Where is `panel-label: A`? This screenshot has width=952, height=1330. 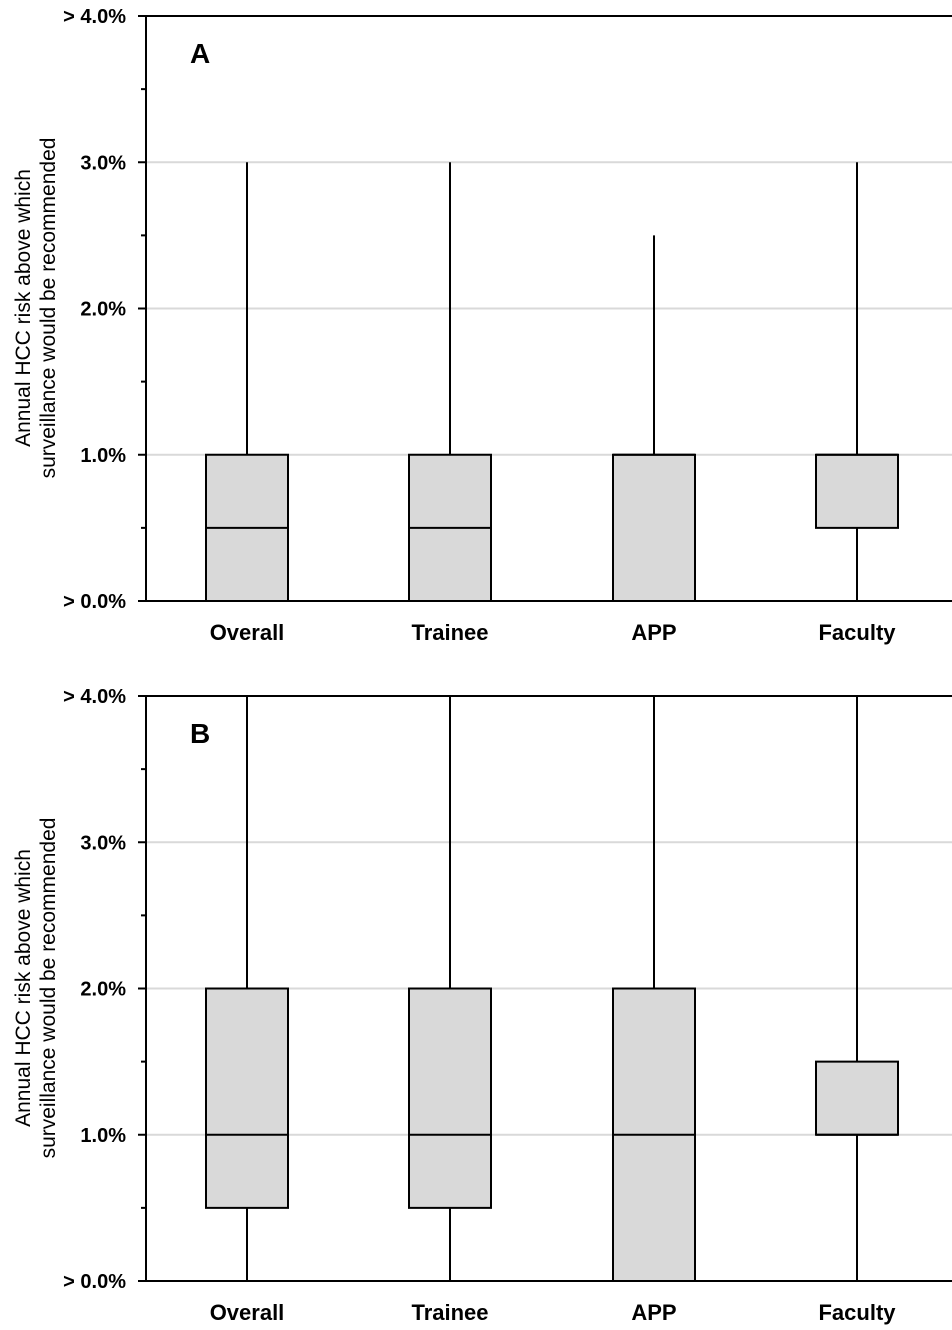
panel-label: A is located at coordinates (200, 53).